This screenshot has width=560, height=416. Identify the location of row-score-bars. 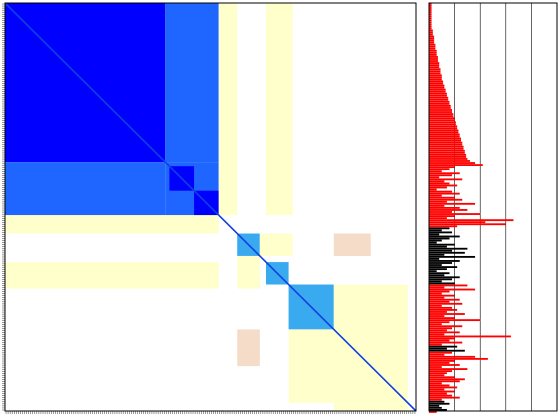
(471, 208).